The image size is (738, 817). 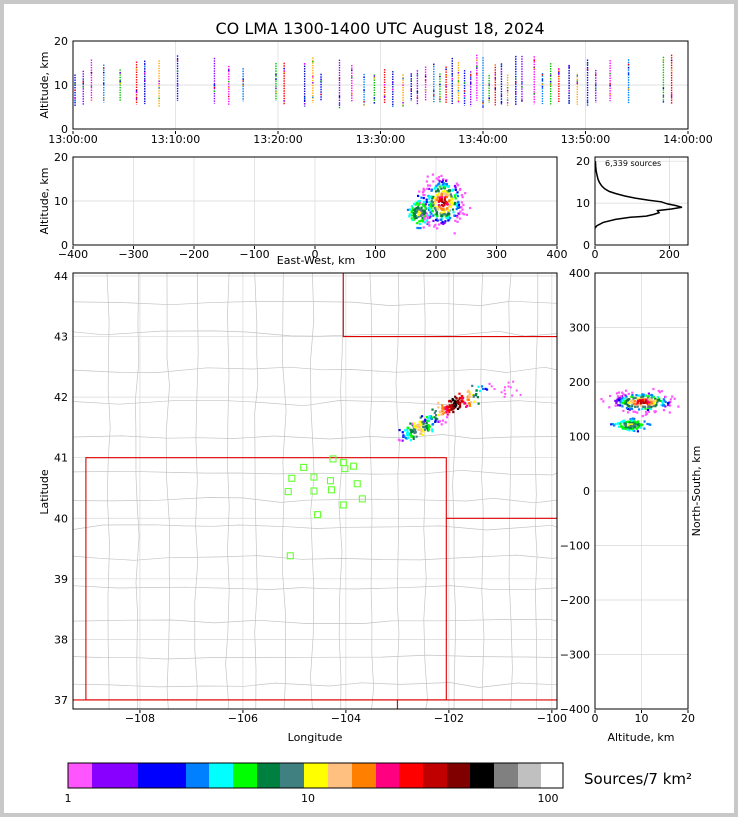 What do you see at coordinates (575, 709) in the screenshot?
I see `ns-ytick-label-0: −400` at bounding box center [575, 709].